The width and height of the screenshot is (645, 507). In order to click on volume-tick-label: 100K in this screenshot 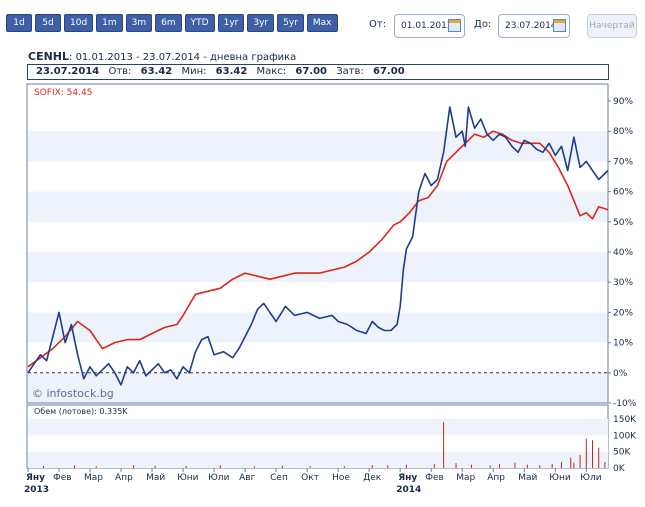, I will do `click(625, 436)`.